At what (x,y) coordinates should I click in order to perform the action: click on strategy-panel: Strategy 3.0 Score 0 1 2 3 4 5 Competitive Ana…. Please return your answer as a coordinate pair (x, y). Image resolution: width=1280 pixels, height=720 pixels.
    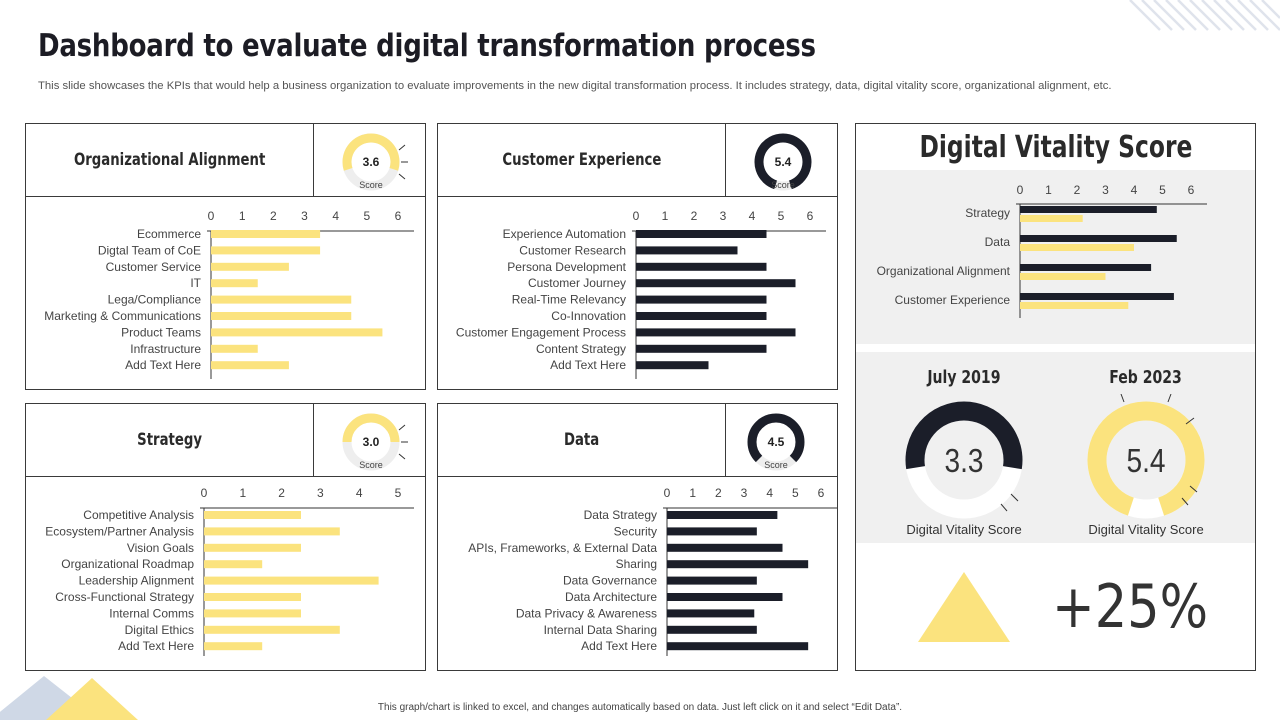
    Looking at the image, I should click on (225, 537).